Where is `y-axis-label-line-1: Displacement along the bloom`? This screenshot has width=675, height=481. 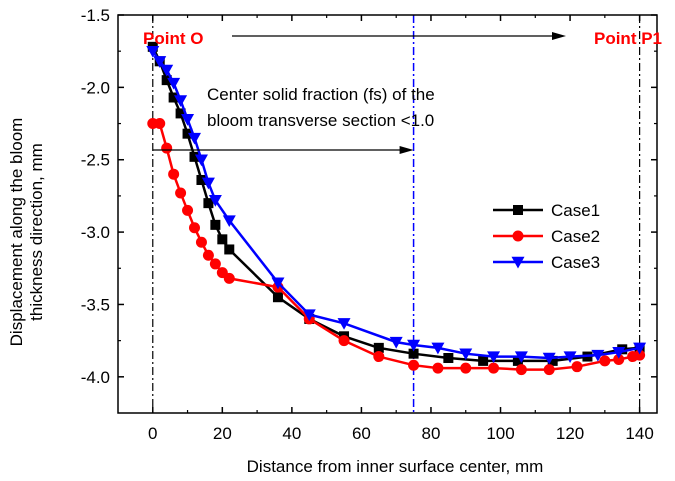 y-axis-label-line-1: Displacement along the bloom is located at coordinates (16, 232).